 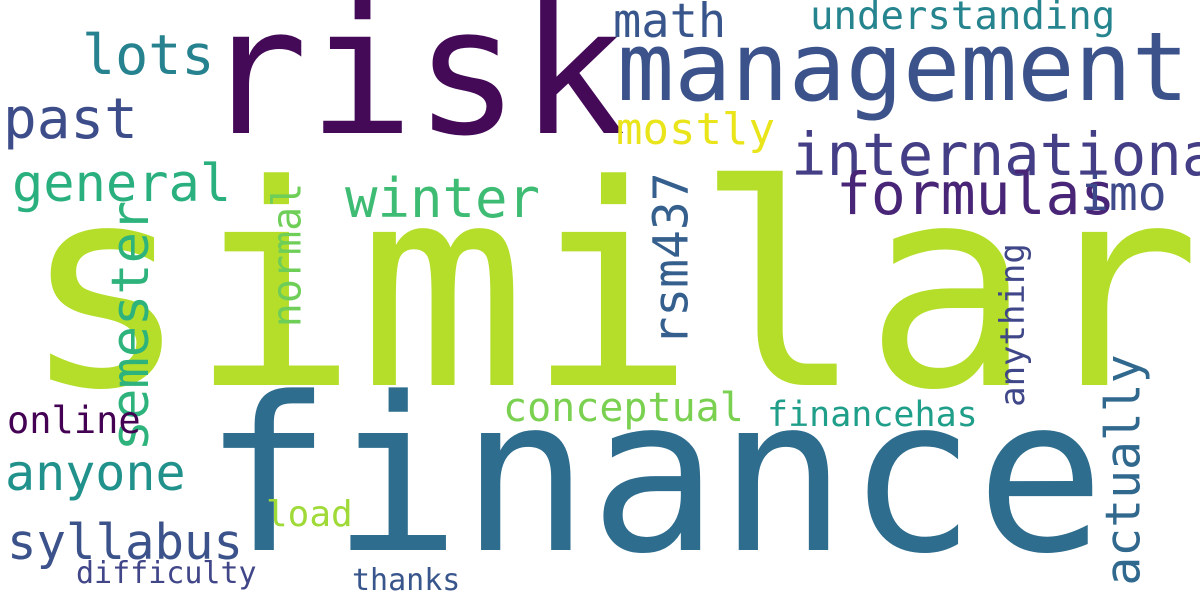 I want to click on word-math: math, so click(x=670, y=24).